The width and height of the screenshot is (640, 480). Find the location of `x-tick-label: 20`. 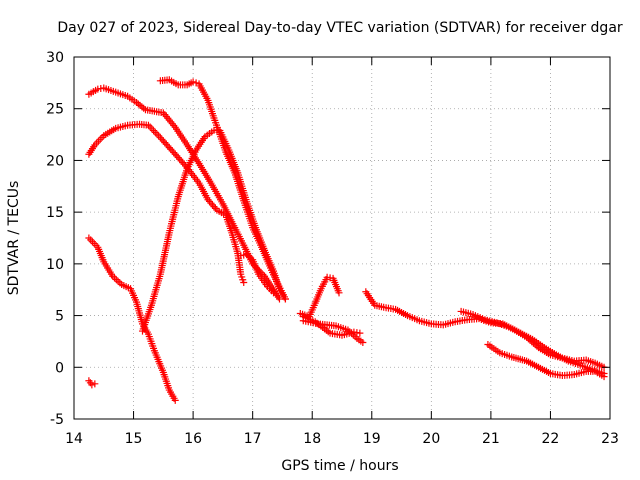

x-tick-label: 20 is located at coordinates (431, 439).